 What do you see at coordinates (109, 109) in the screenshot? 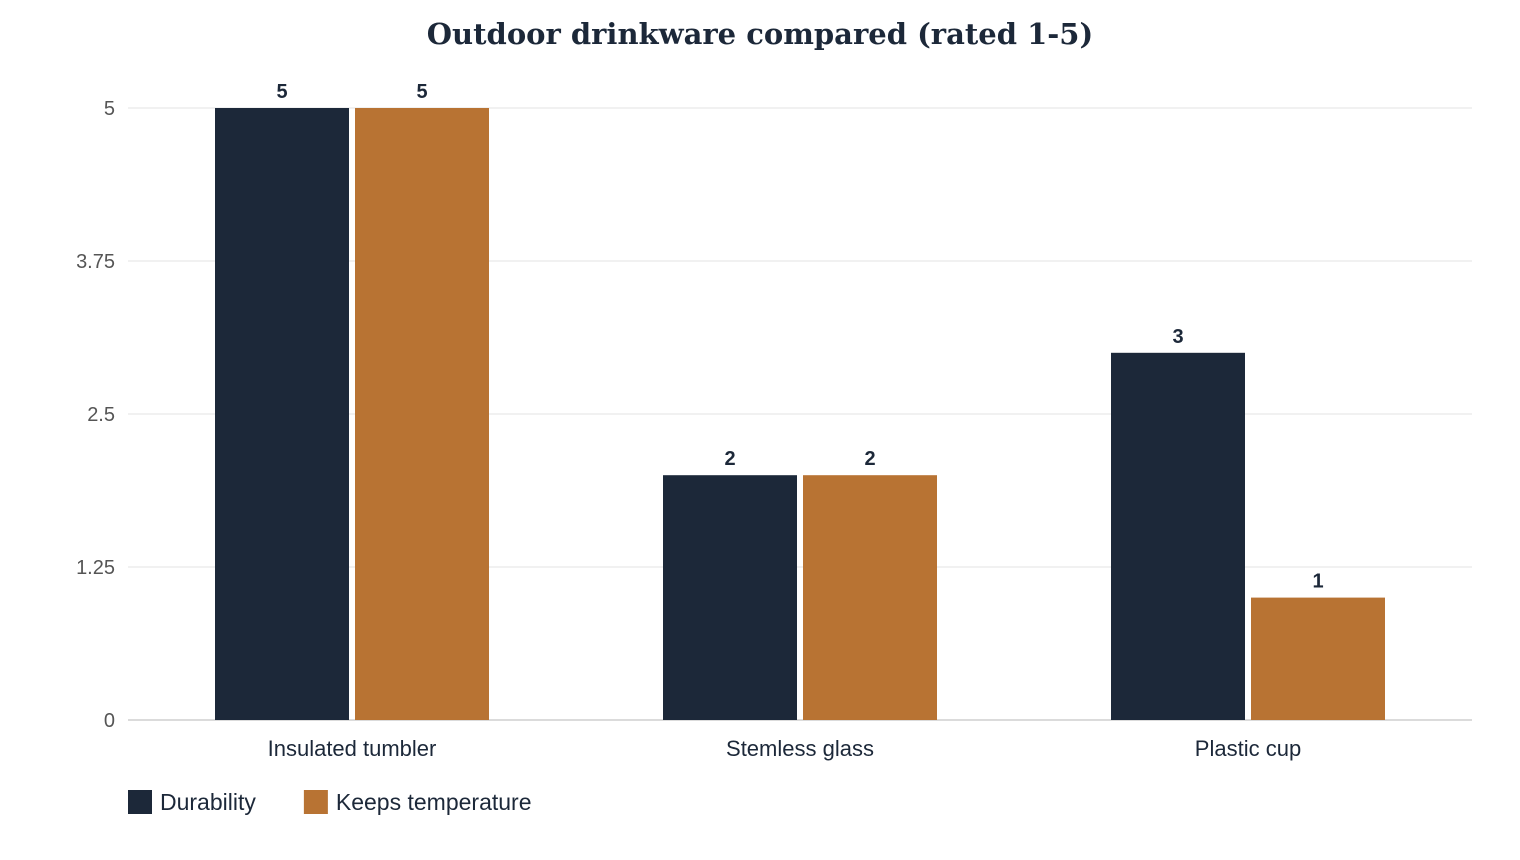
I see `y-tick-label: 5` at bounding box center [109, 109].